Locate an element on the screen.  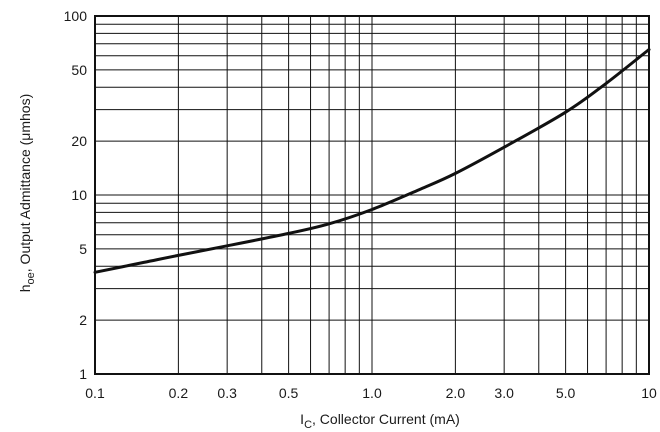
x-tick-labels: 0.1 0.2 0.3 0.5 1.0 2.0 3.0 5.0 10 is located at coordinates (371, 393).